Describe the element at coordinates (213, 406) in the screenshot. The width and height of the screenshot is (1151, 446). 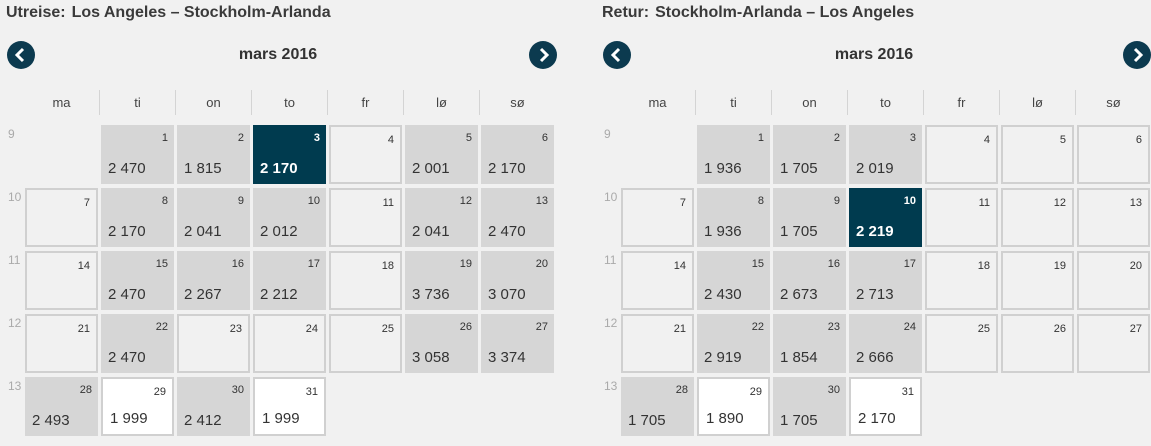
I see `day-cell: 30 2 412` at that location.